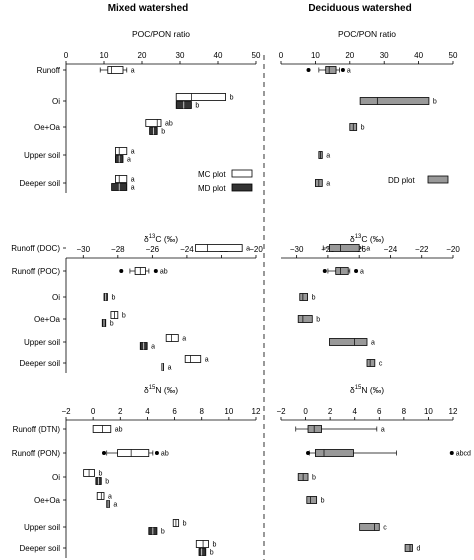  I want to click on category-label: Oe+Oa, so click(47, 127).